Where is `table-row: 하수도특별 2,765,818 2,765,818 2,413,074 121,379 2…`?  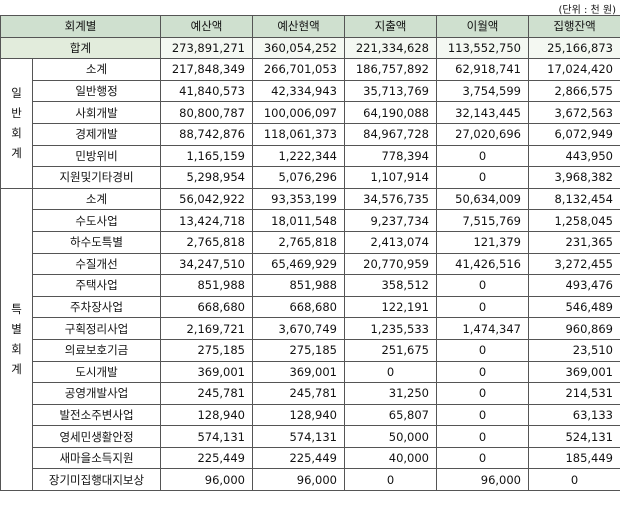
table-row: 하수도특별 2,765,818 2,765,818 2,413,074 121,379 2… is located at coordinates (310, 242).